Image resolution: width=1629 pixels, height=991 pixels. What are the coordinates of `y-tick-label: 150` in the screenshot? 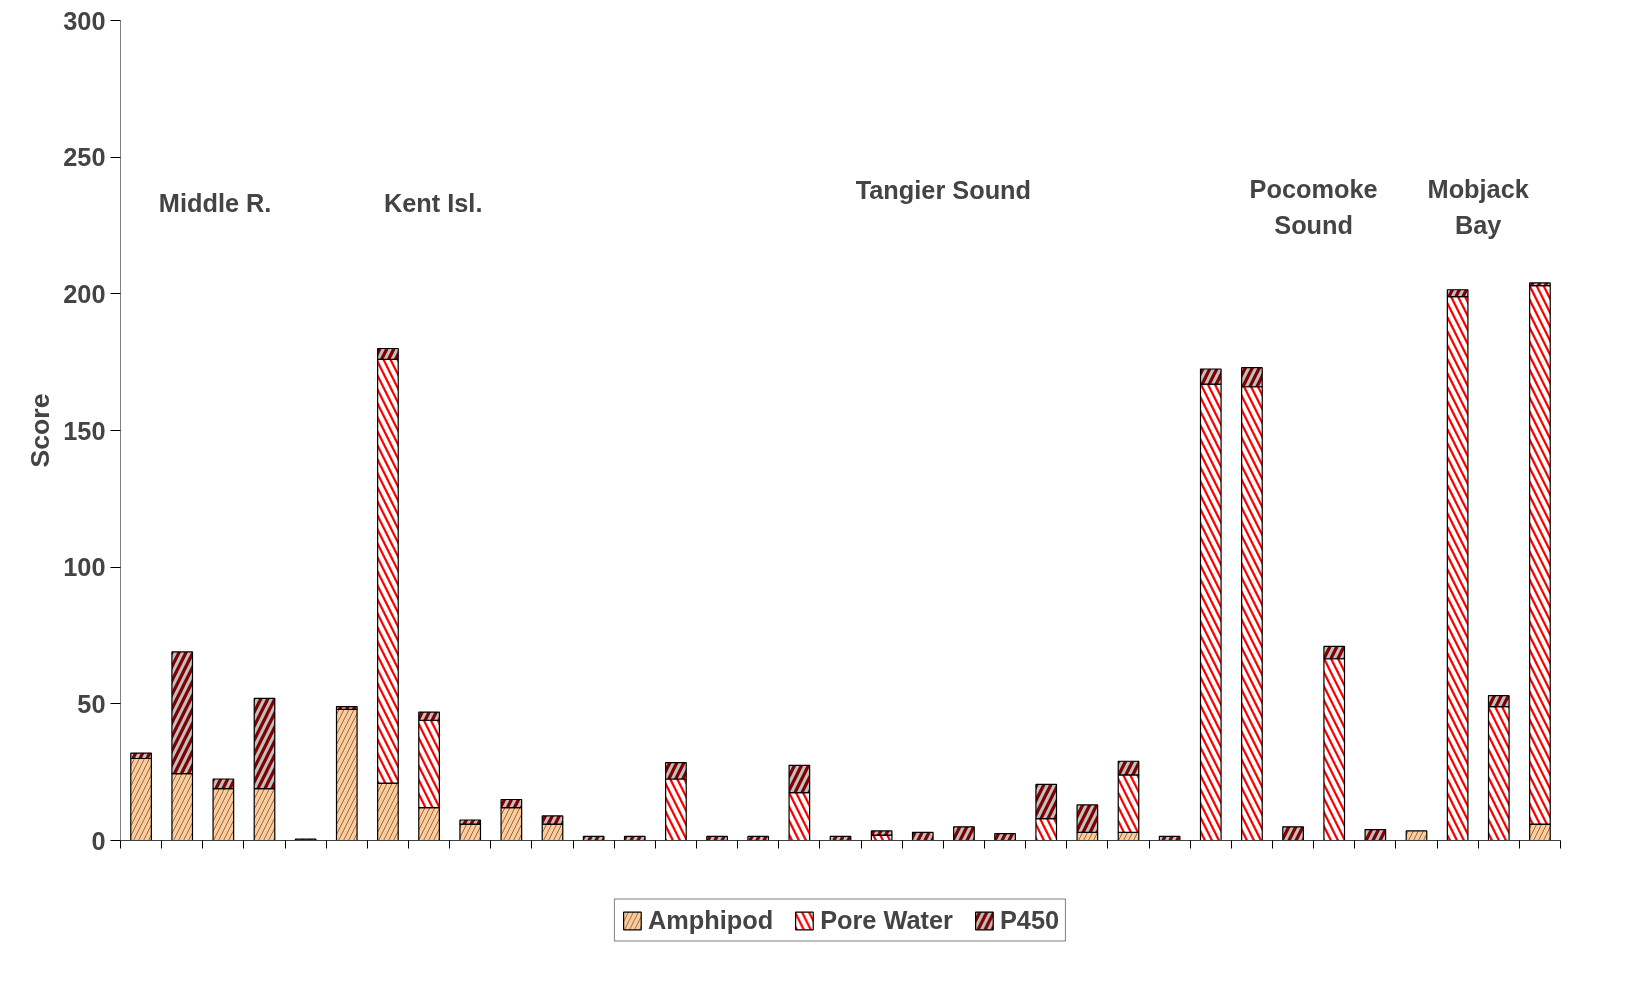 It's located at (84, 430).